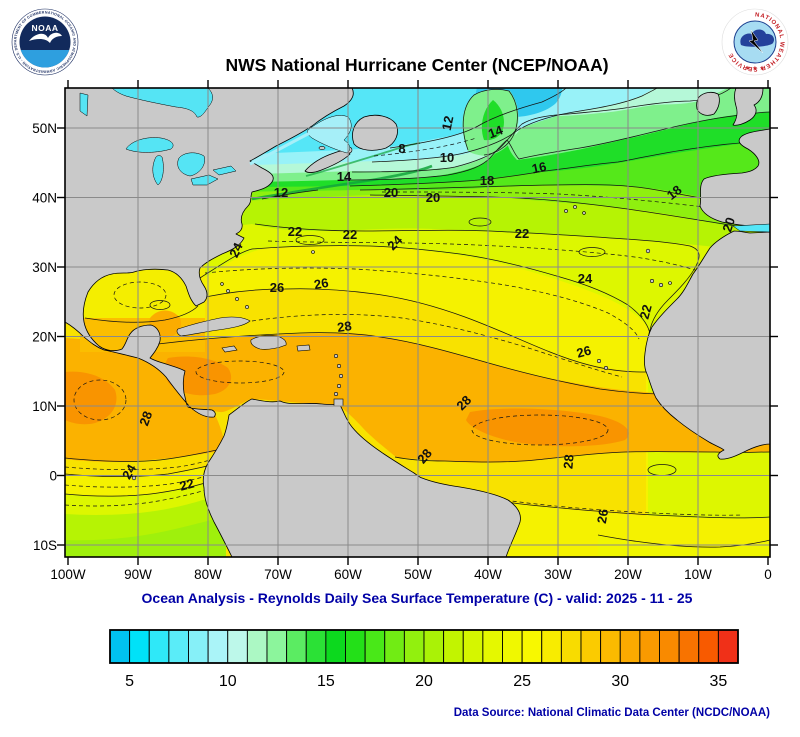 The image size is (800, 737). I want to click on contour-value-label: 8, so click(401, 148).